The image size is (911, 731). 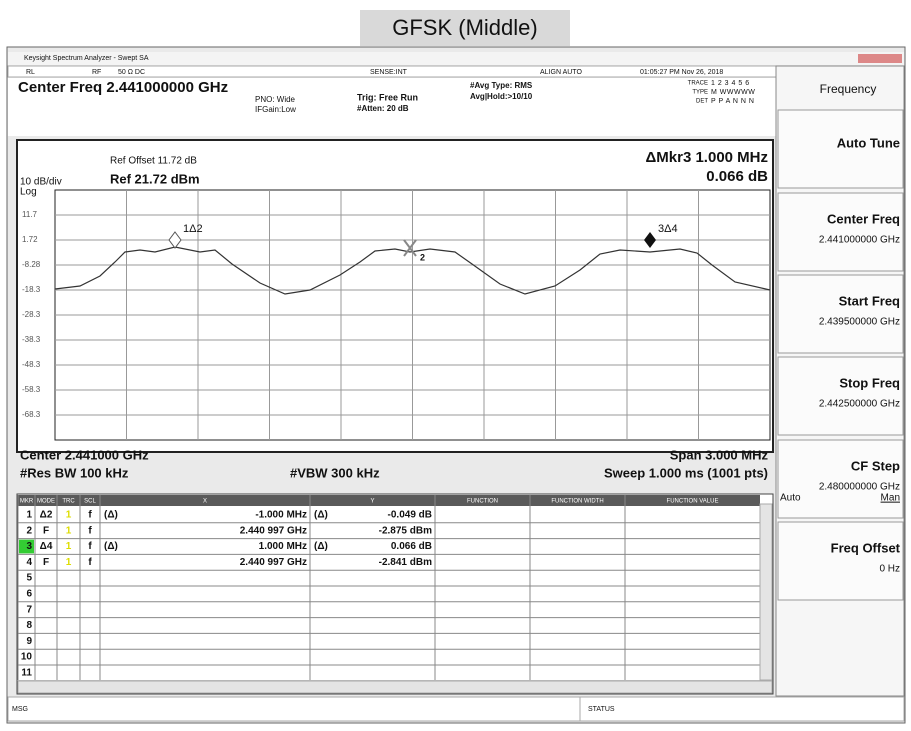 I want to click on softkey-label: Stop Freq, so click(x=869, y=382).